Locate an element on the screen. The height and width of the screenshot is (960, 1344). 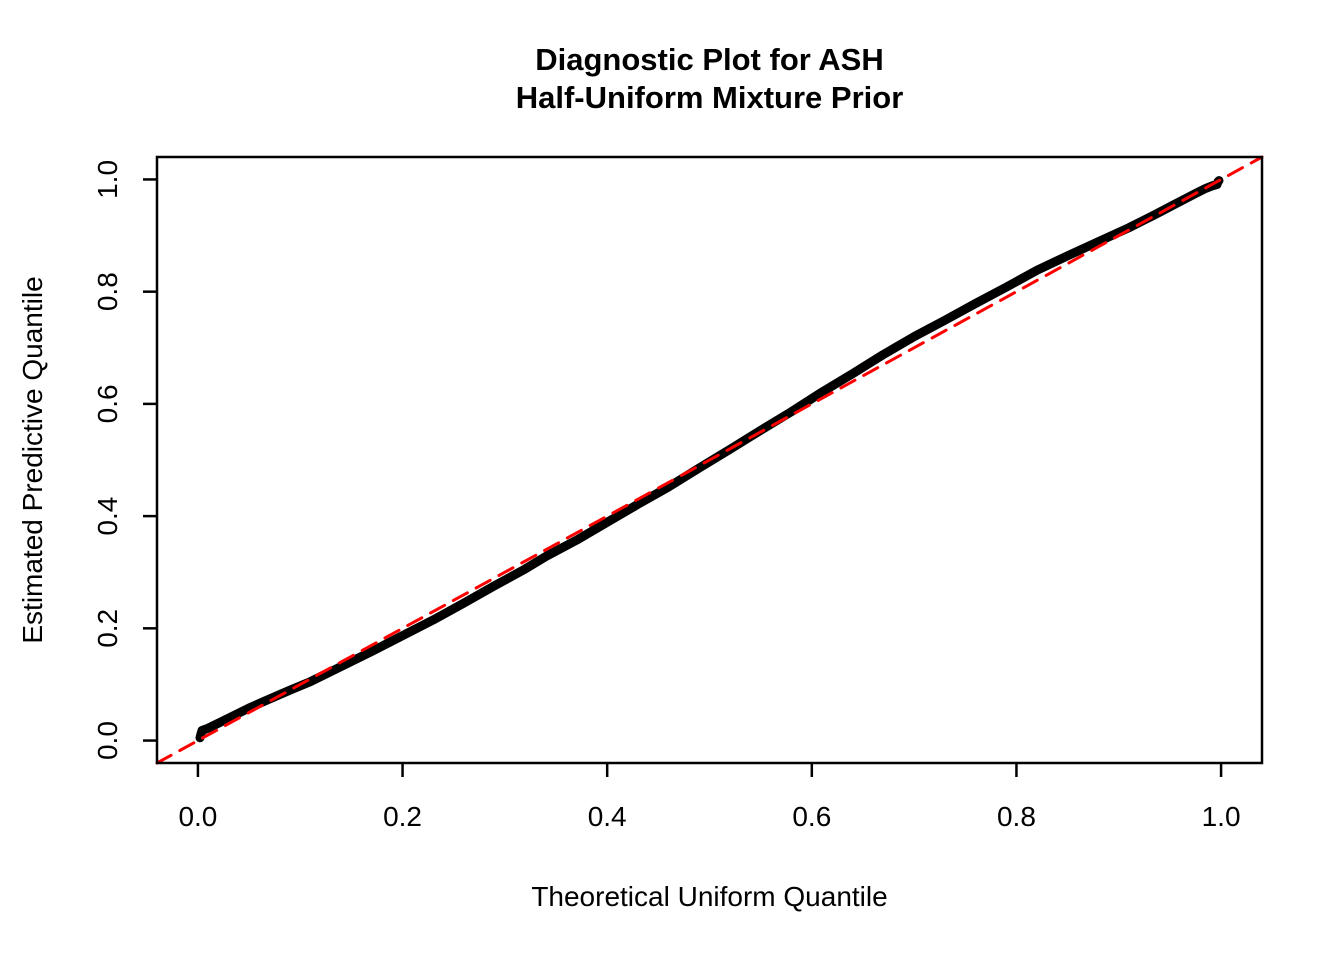
x-tick-label: 1.0 is located at coordinates (1221, 816).